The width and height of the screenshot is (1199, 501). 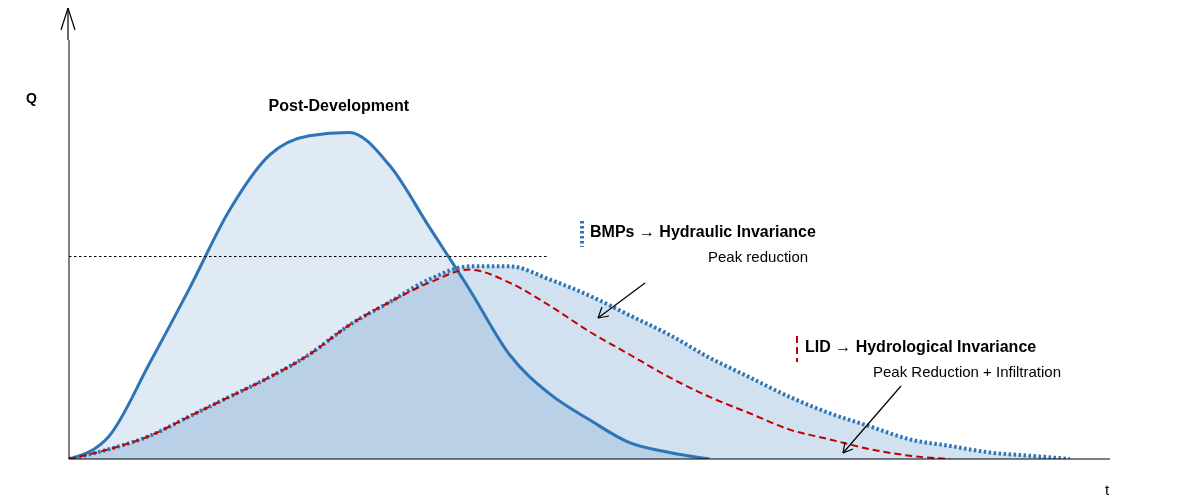 I want to click on series-label: Post-Development, so click(x=338, y=106).